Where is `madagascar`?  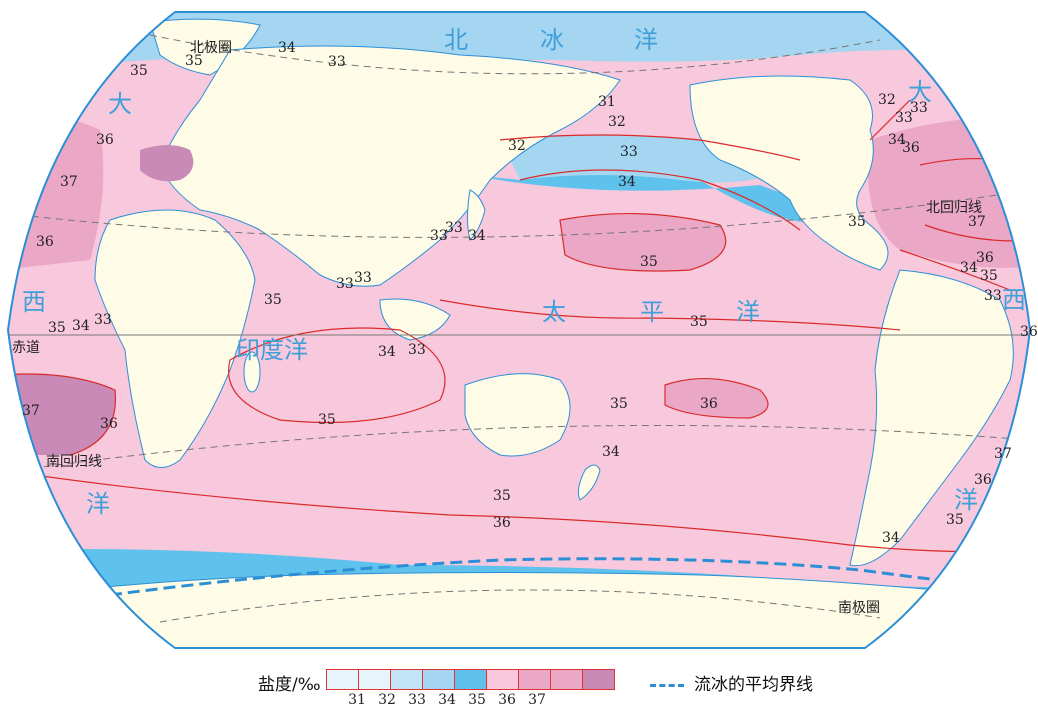
madagascar is located at coordinates (252, 372).